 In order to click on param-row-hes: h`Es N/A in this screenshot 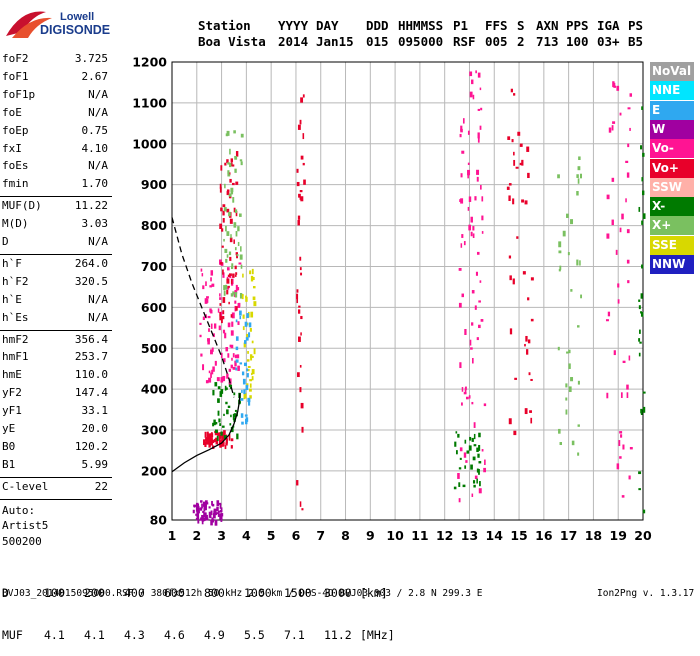, I will do `click(55, 318)`.